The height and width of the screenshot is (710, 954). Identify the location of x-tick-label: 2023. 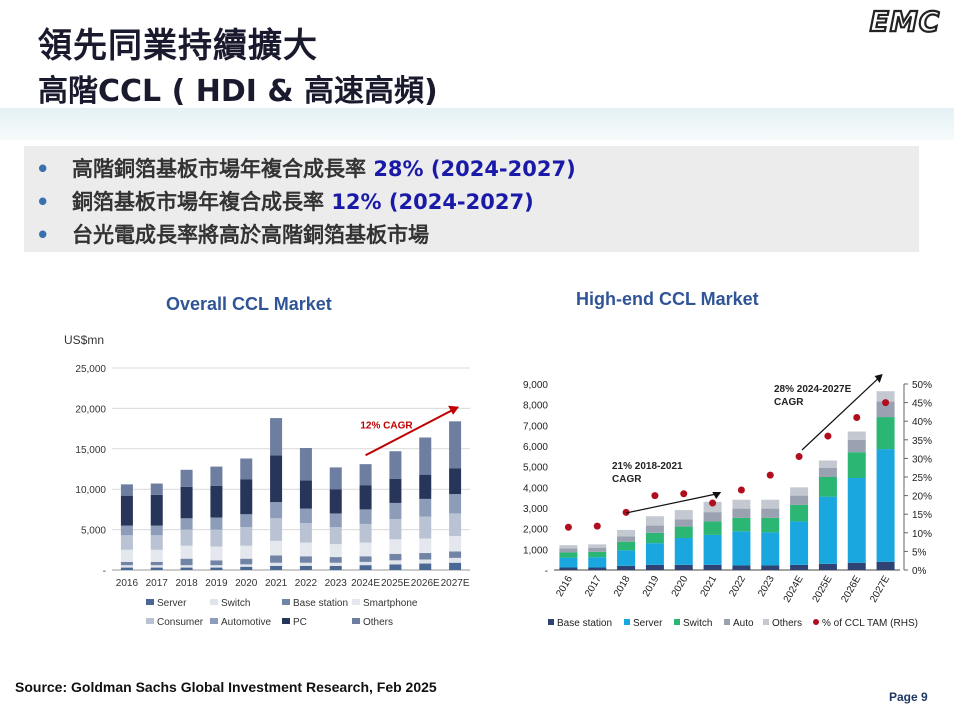
(336, 583).